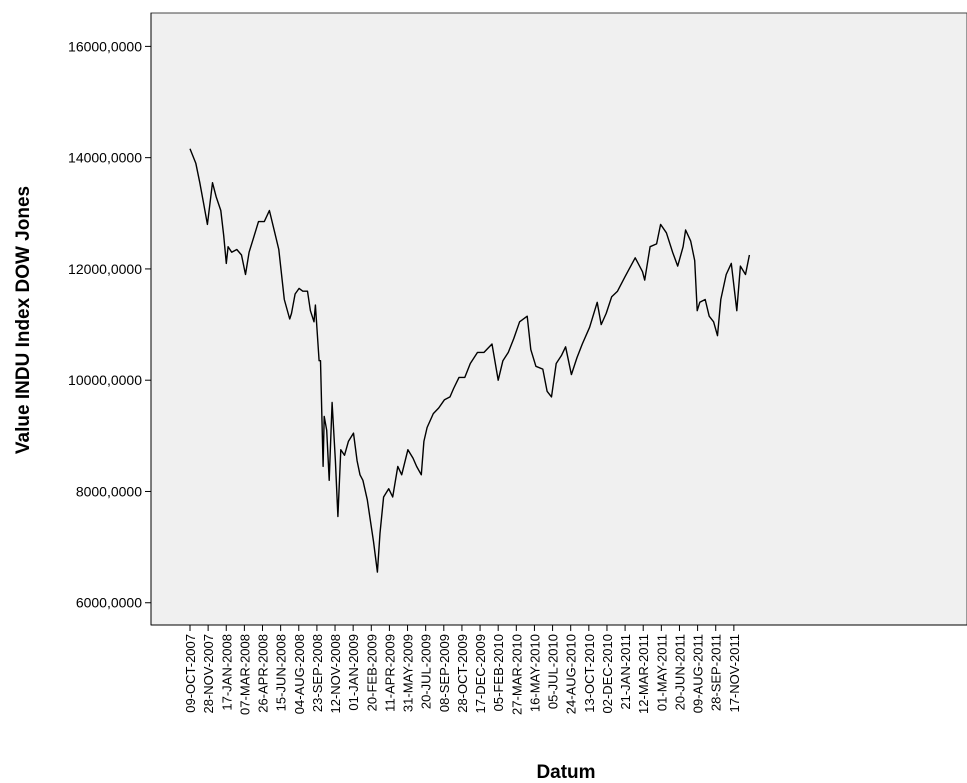 The width and height of the screenshot is (967, 783). I want to click on x-tick-label: 09-AUG-2011, so click(698, 673).